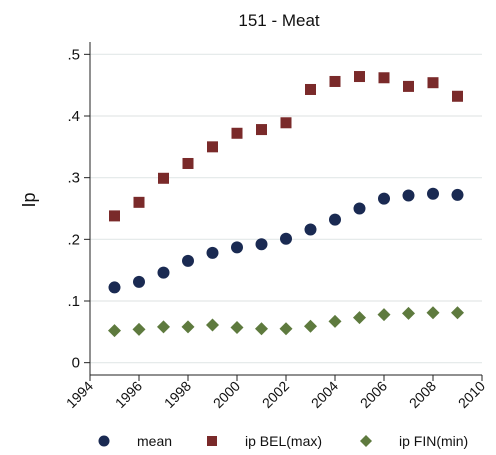 The height and width of the screenshot is (455, 496). I want to click on series-diamond, so click(286, 322).